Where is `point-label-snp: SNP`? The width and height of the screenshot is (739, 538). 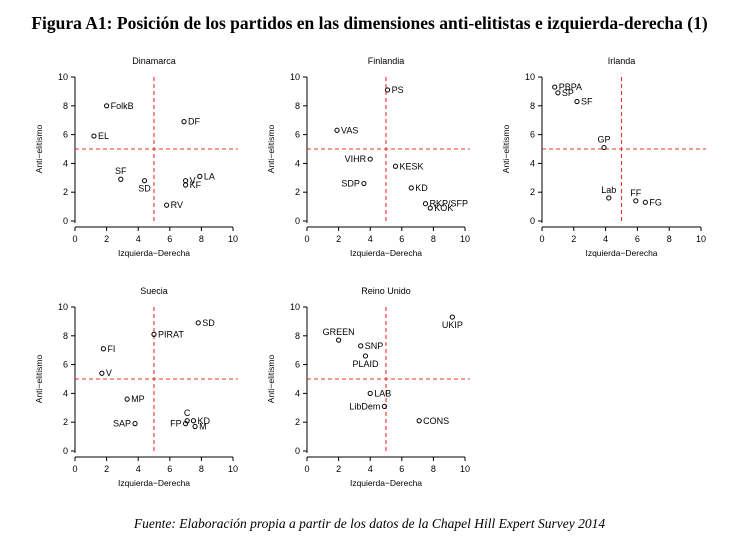
point-label-snp: SNP is located at coordinates (374, 346).